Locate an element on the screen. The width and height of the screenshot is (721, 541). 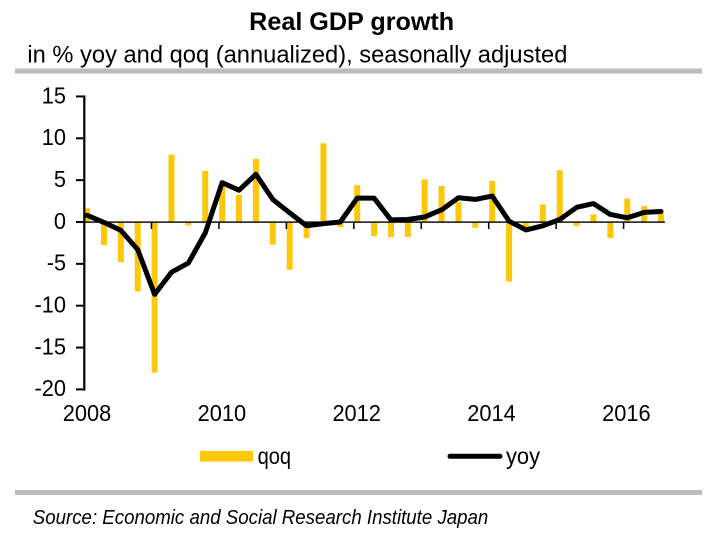
svg-text: 2010 is located at coordinates (222, 413).